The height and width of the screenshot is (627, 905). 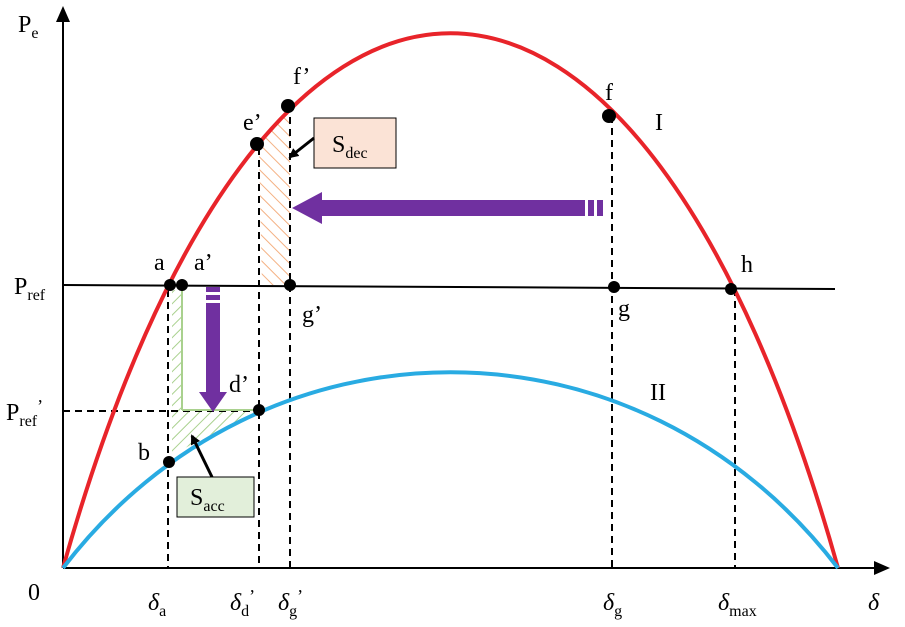 I want to click on point-label: d’, so click(x=239, y=385).